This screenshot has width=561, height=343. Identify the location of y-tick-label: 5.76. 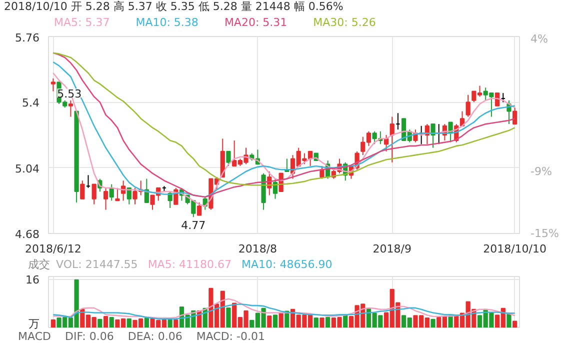
(27, 38).